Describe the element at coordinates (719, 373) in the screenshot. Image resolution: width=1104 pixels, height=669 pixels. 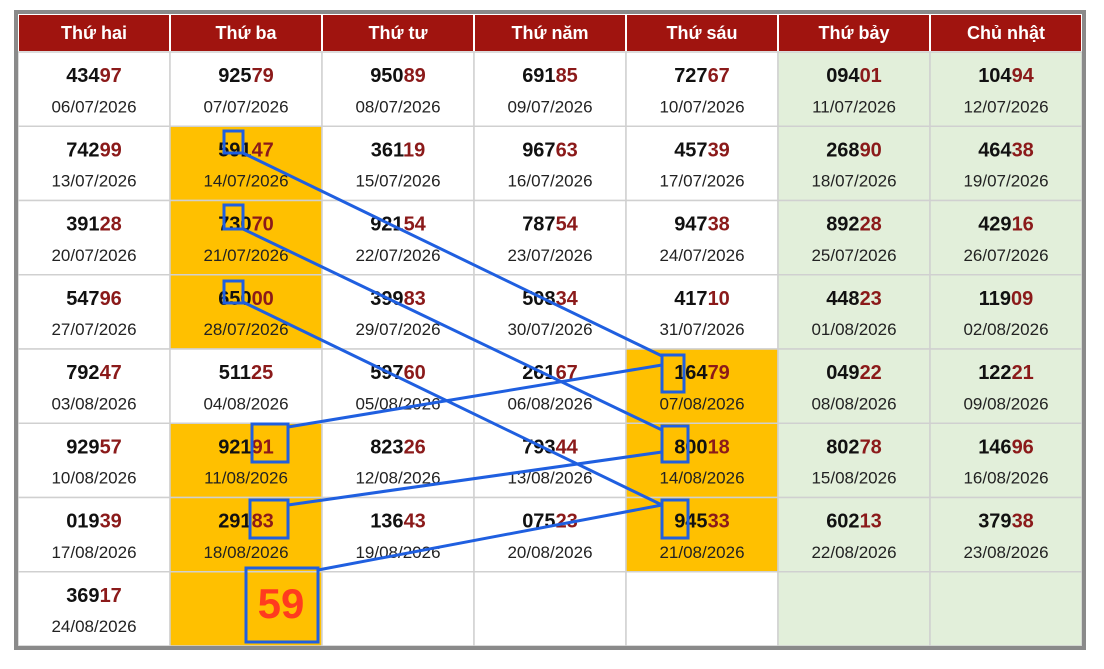
I see `number-tail: 79` at that location.